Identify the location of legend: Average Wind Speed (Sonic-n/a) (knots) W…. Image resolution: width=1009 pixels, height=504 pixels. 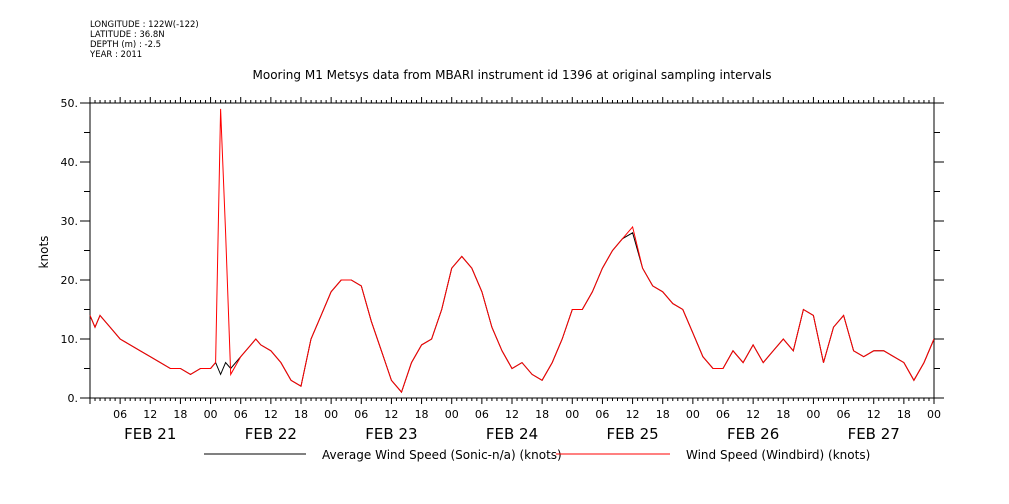
(537, 455).